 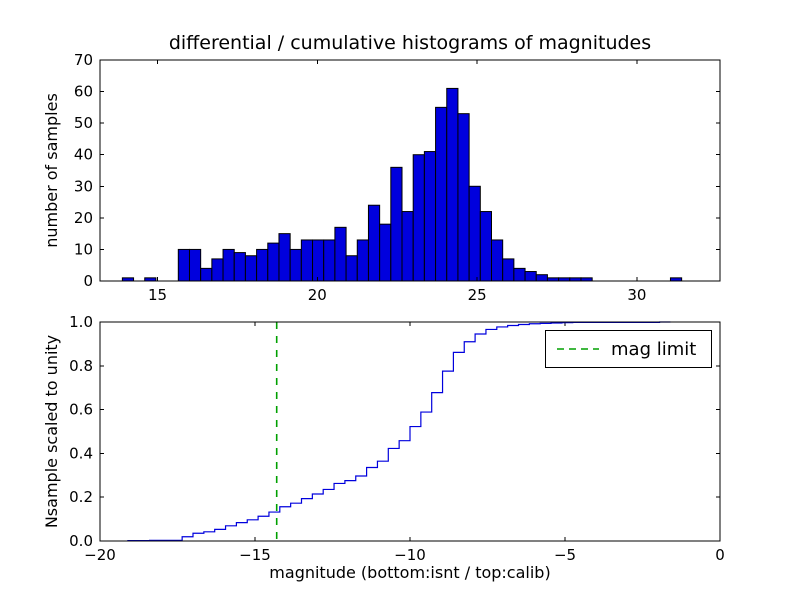 What do you see at coordinates (51, 170) in the screenshot?
I see `top-y-axis-label: number of samples` at bounding box center [51, 170].